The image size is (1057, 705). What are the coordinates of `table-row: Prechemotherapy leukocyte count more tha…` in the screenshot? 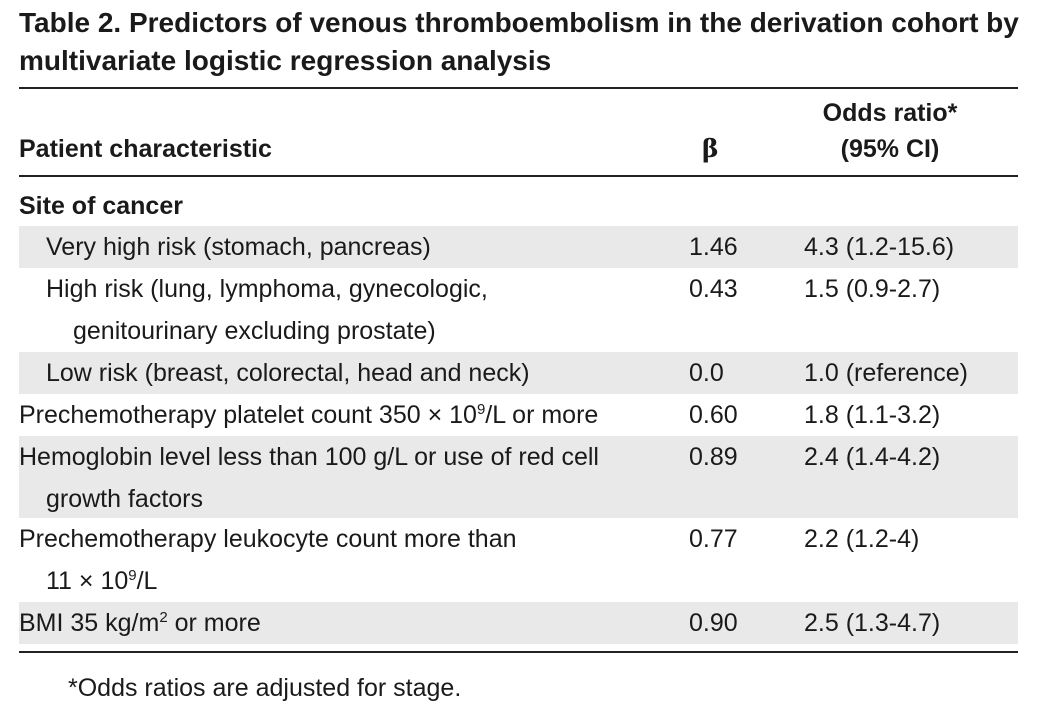 It's located at (518, 560).